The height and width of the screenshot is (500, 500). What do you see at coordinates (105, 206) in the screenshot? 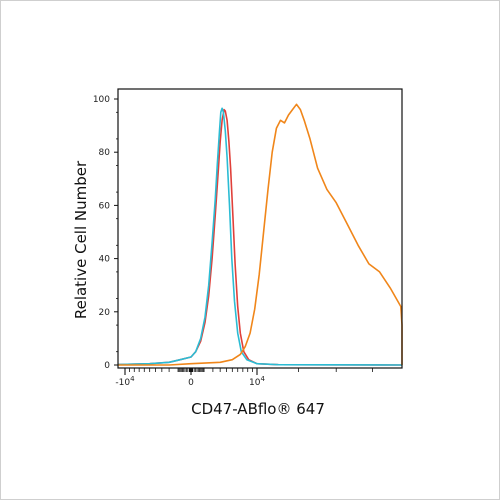
I see `y-tick-label: 60` at bounding box center [105, 206].